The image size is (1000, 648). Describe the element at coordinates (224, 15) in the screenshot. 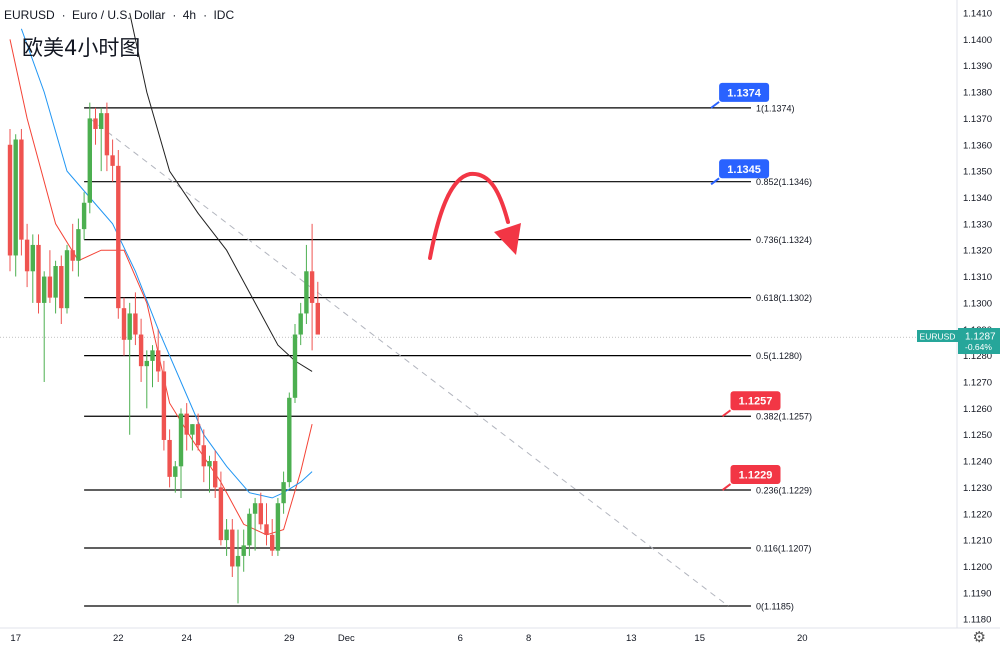

I see `exchange-label: IDC` at that location.